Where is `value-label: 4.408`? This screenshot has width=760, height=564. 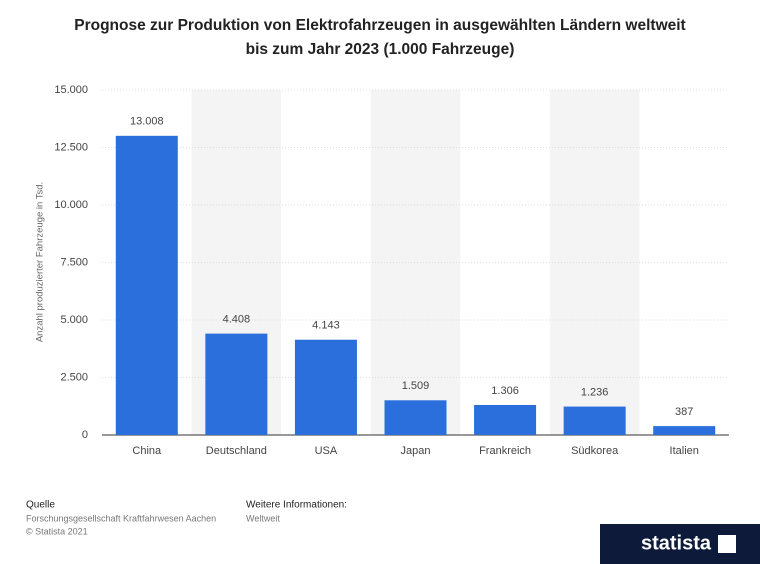 value-label: 4.408 is located at coordinates (237, 320).